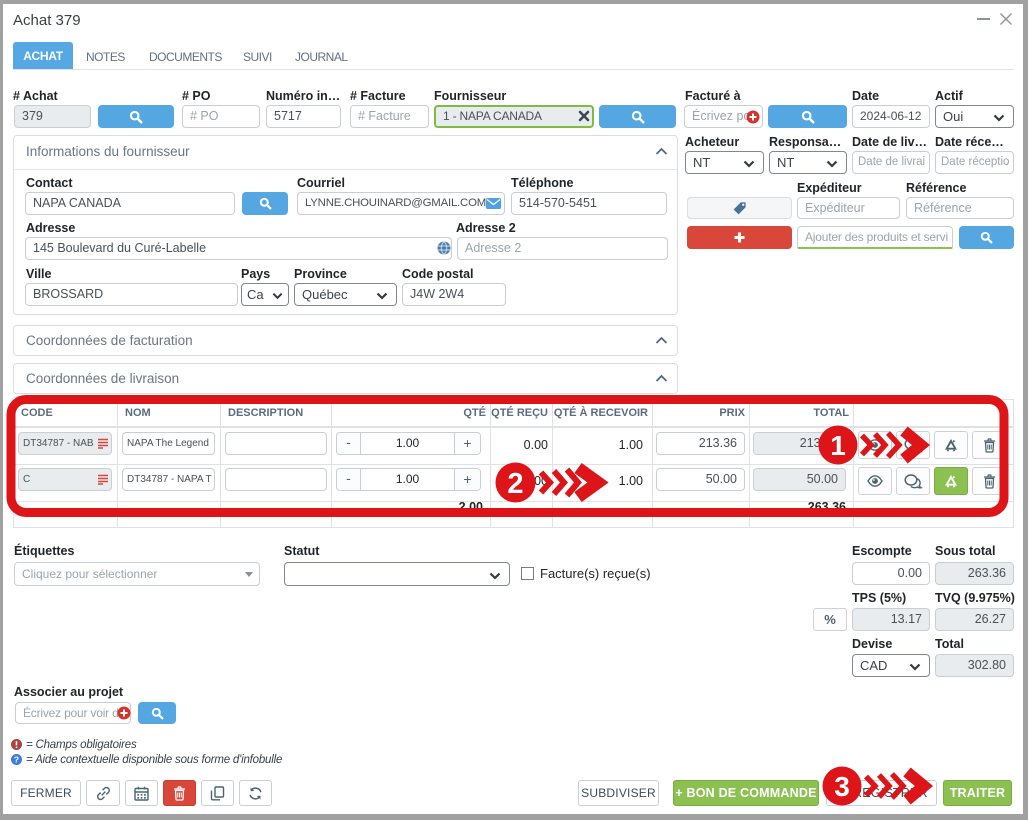 The image size is (1028, 820). I want to click on svg-text: 3, so click(842, 786).